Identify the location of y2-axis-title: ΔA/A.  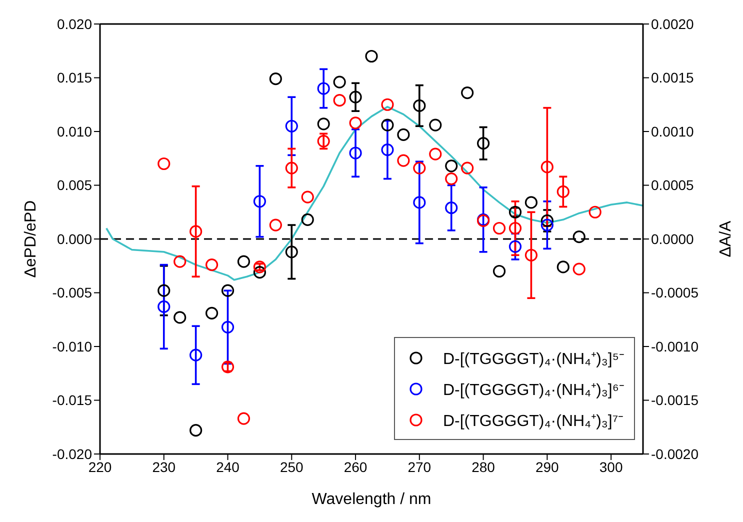
(726, 239).